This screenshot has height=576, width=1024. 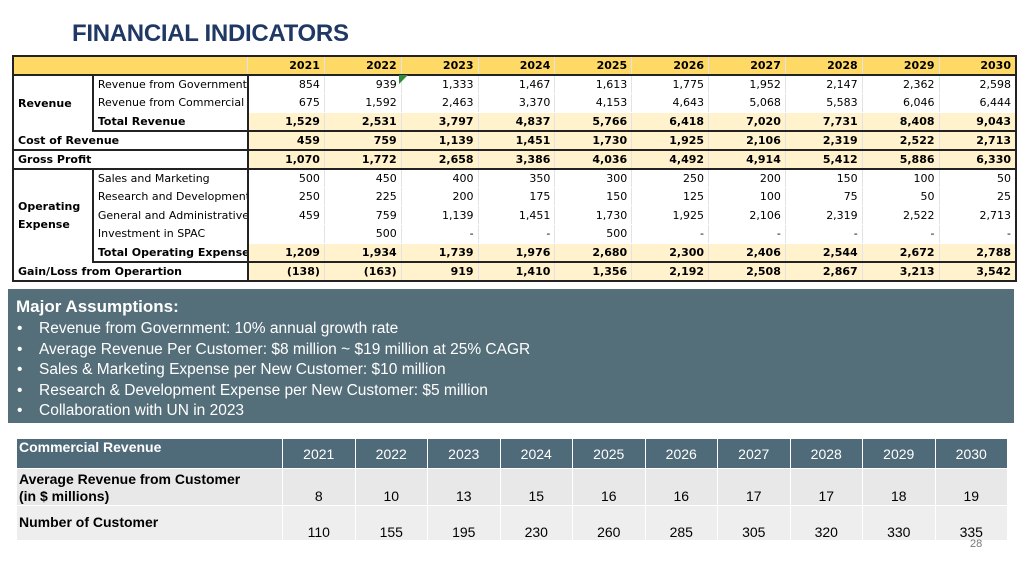 What do you see at coordinates (978, 85) in the screenshot?
I see `value-cell: 2,598` at bounding box center [978, 85].